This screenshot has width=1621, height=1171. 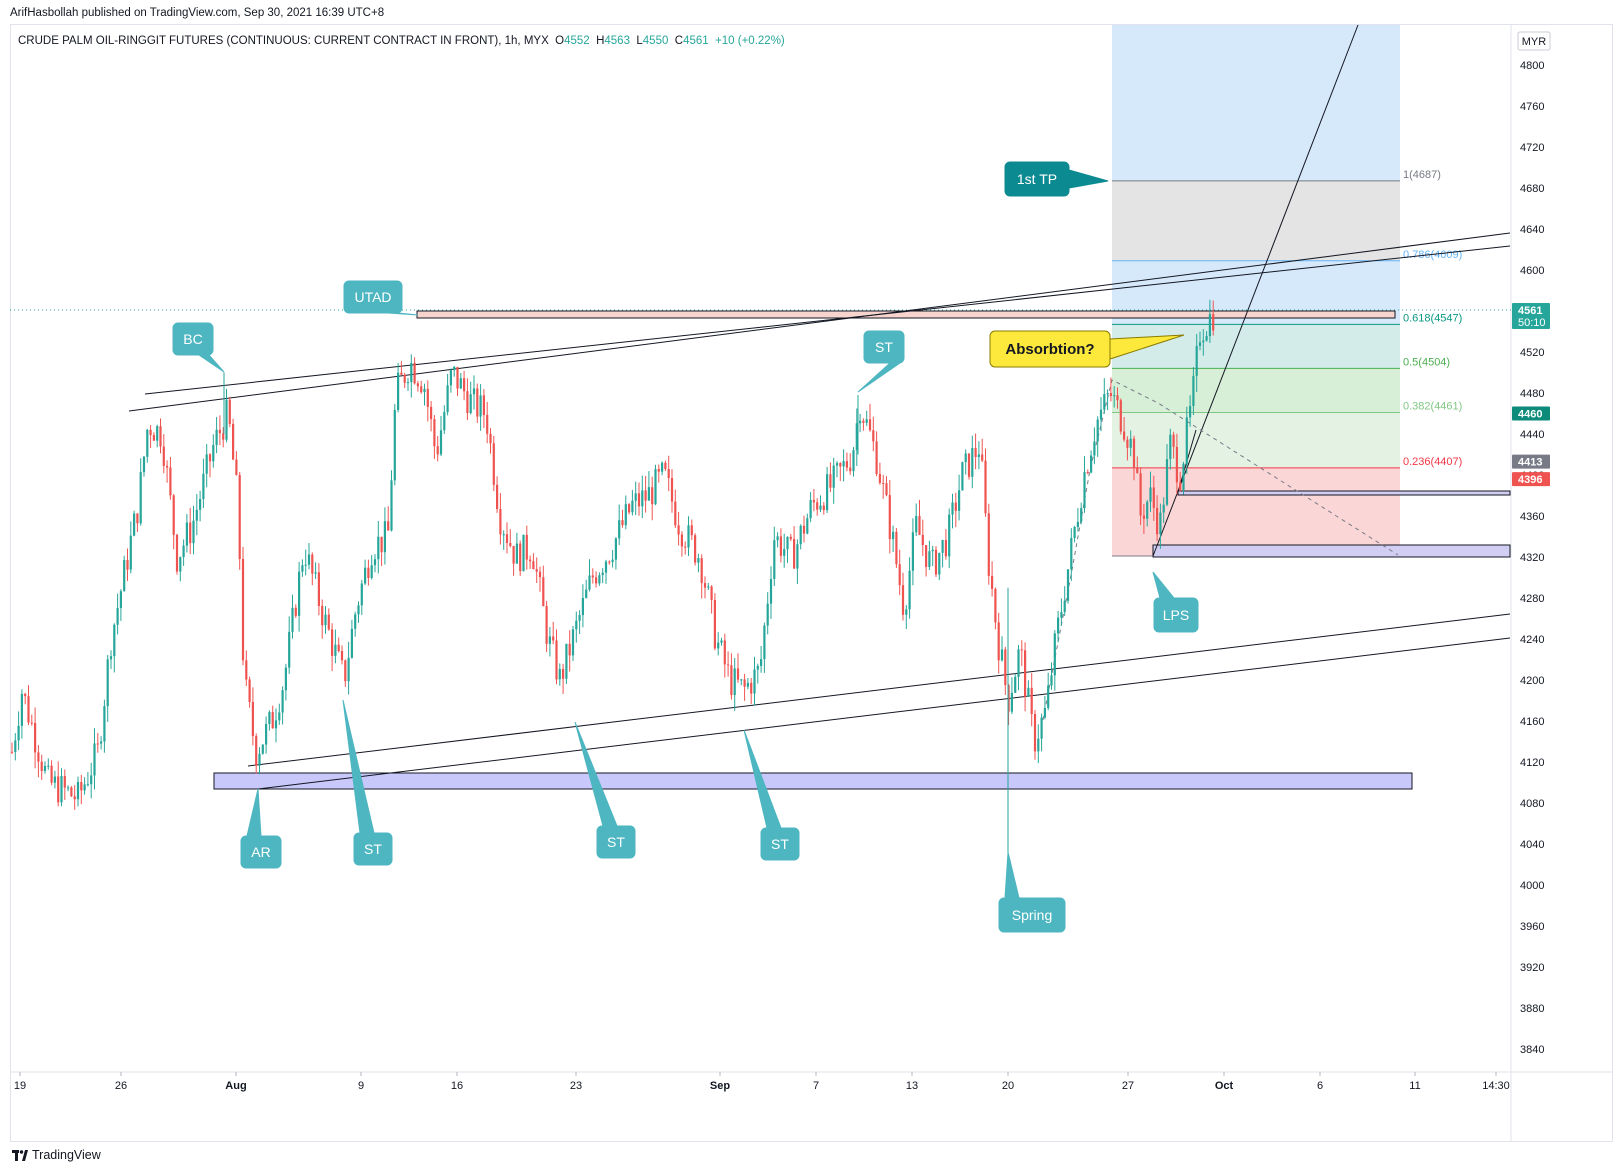 I want to click on callout-text: ST, so click(x=373, y=849).